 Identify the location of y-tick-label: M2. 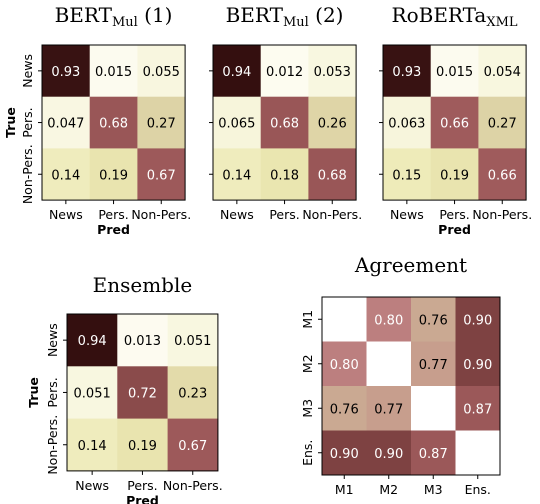
(307, 363).